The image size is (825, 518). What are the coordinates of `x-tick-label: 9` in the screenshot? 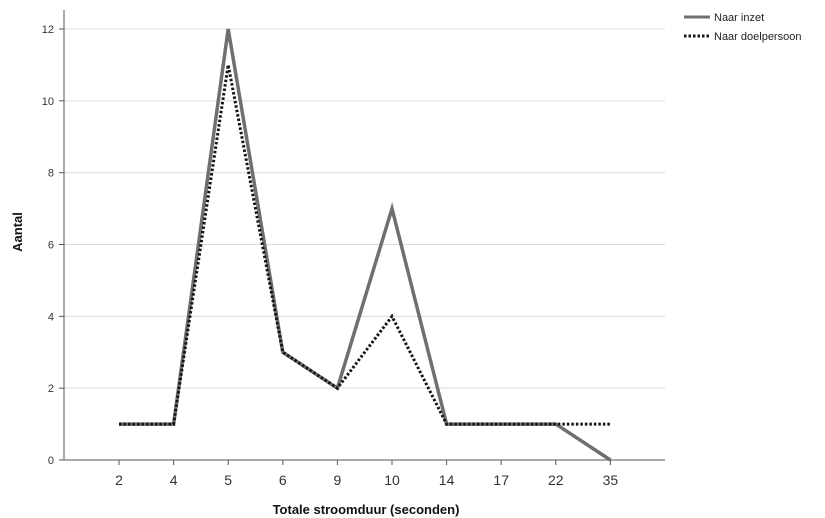 It's located at (338, 480).